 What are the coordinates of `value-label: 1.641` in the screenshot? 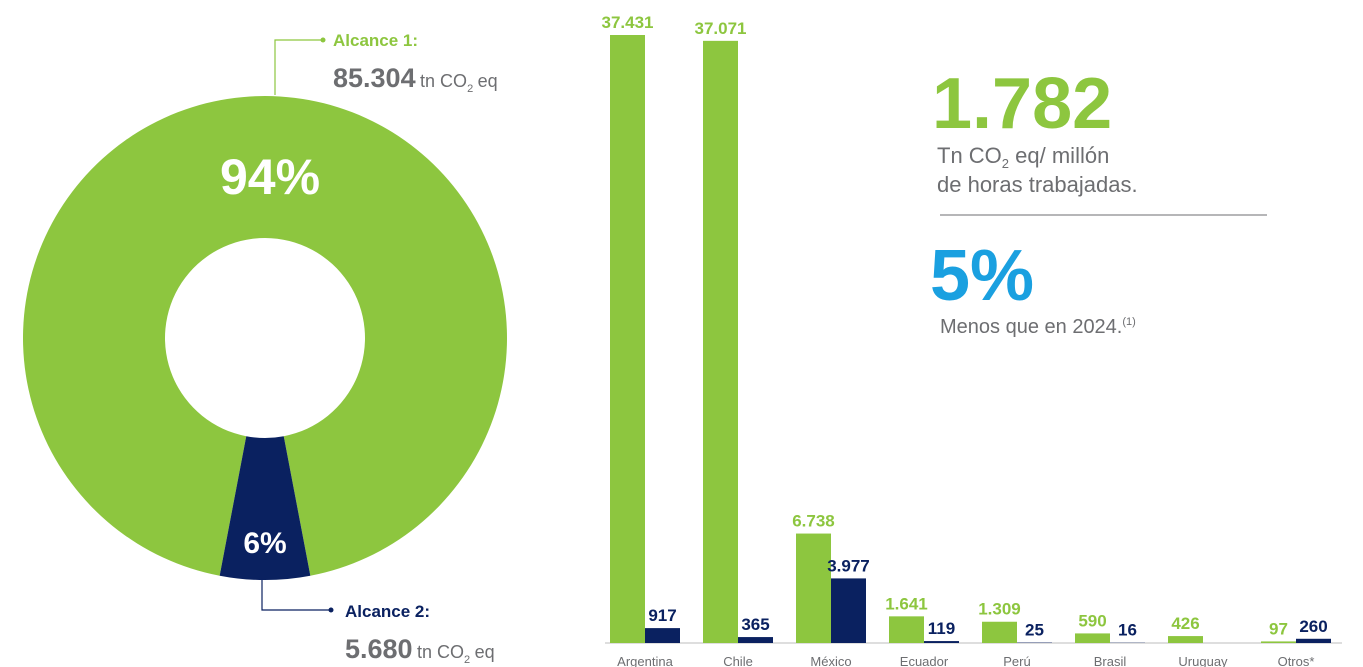 It's located at (906, 603).